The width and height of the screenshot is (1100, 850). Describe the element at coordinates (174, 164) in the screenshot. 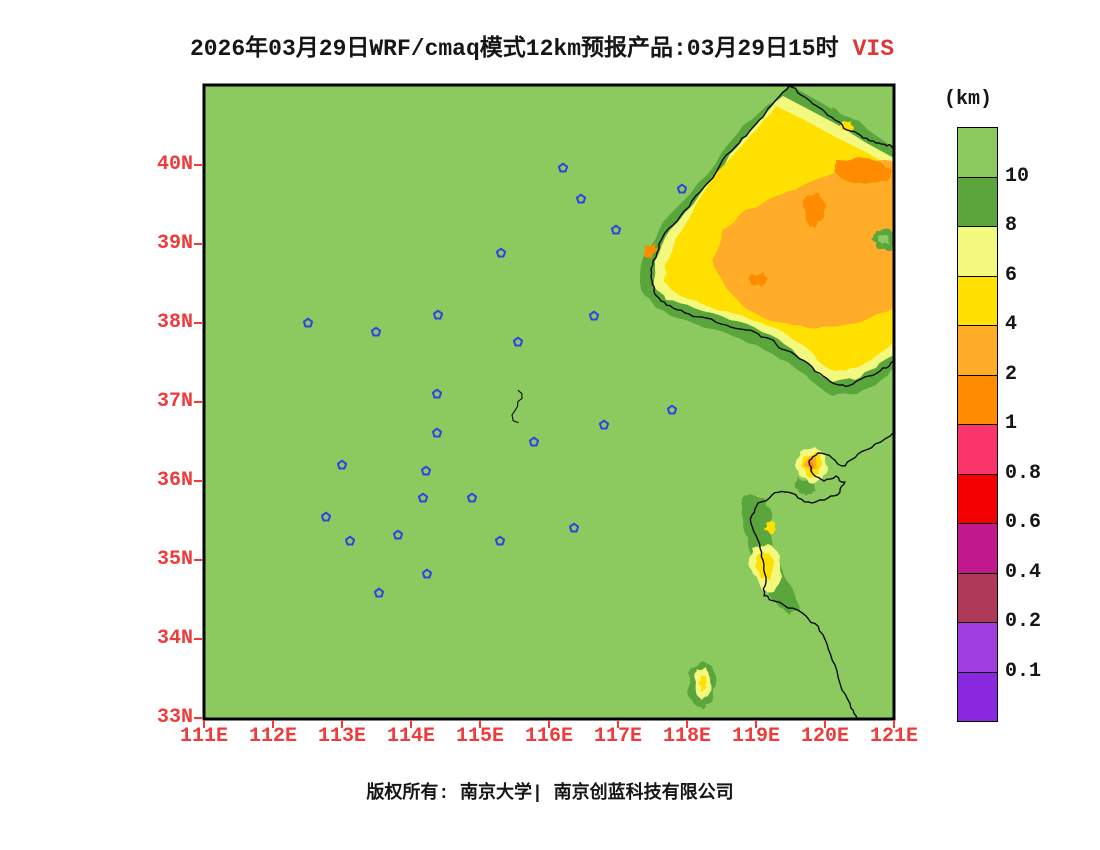

I see `y-axis-label-40N: 40N` at that location.